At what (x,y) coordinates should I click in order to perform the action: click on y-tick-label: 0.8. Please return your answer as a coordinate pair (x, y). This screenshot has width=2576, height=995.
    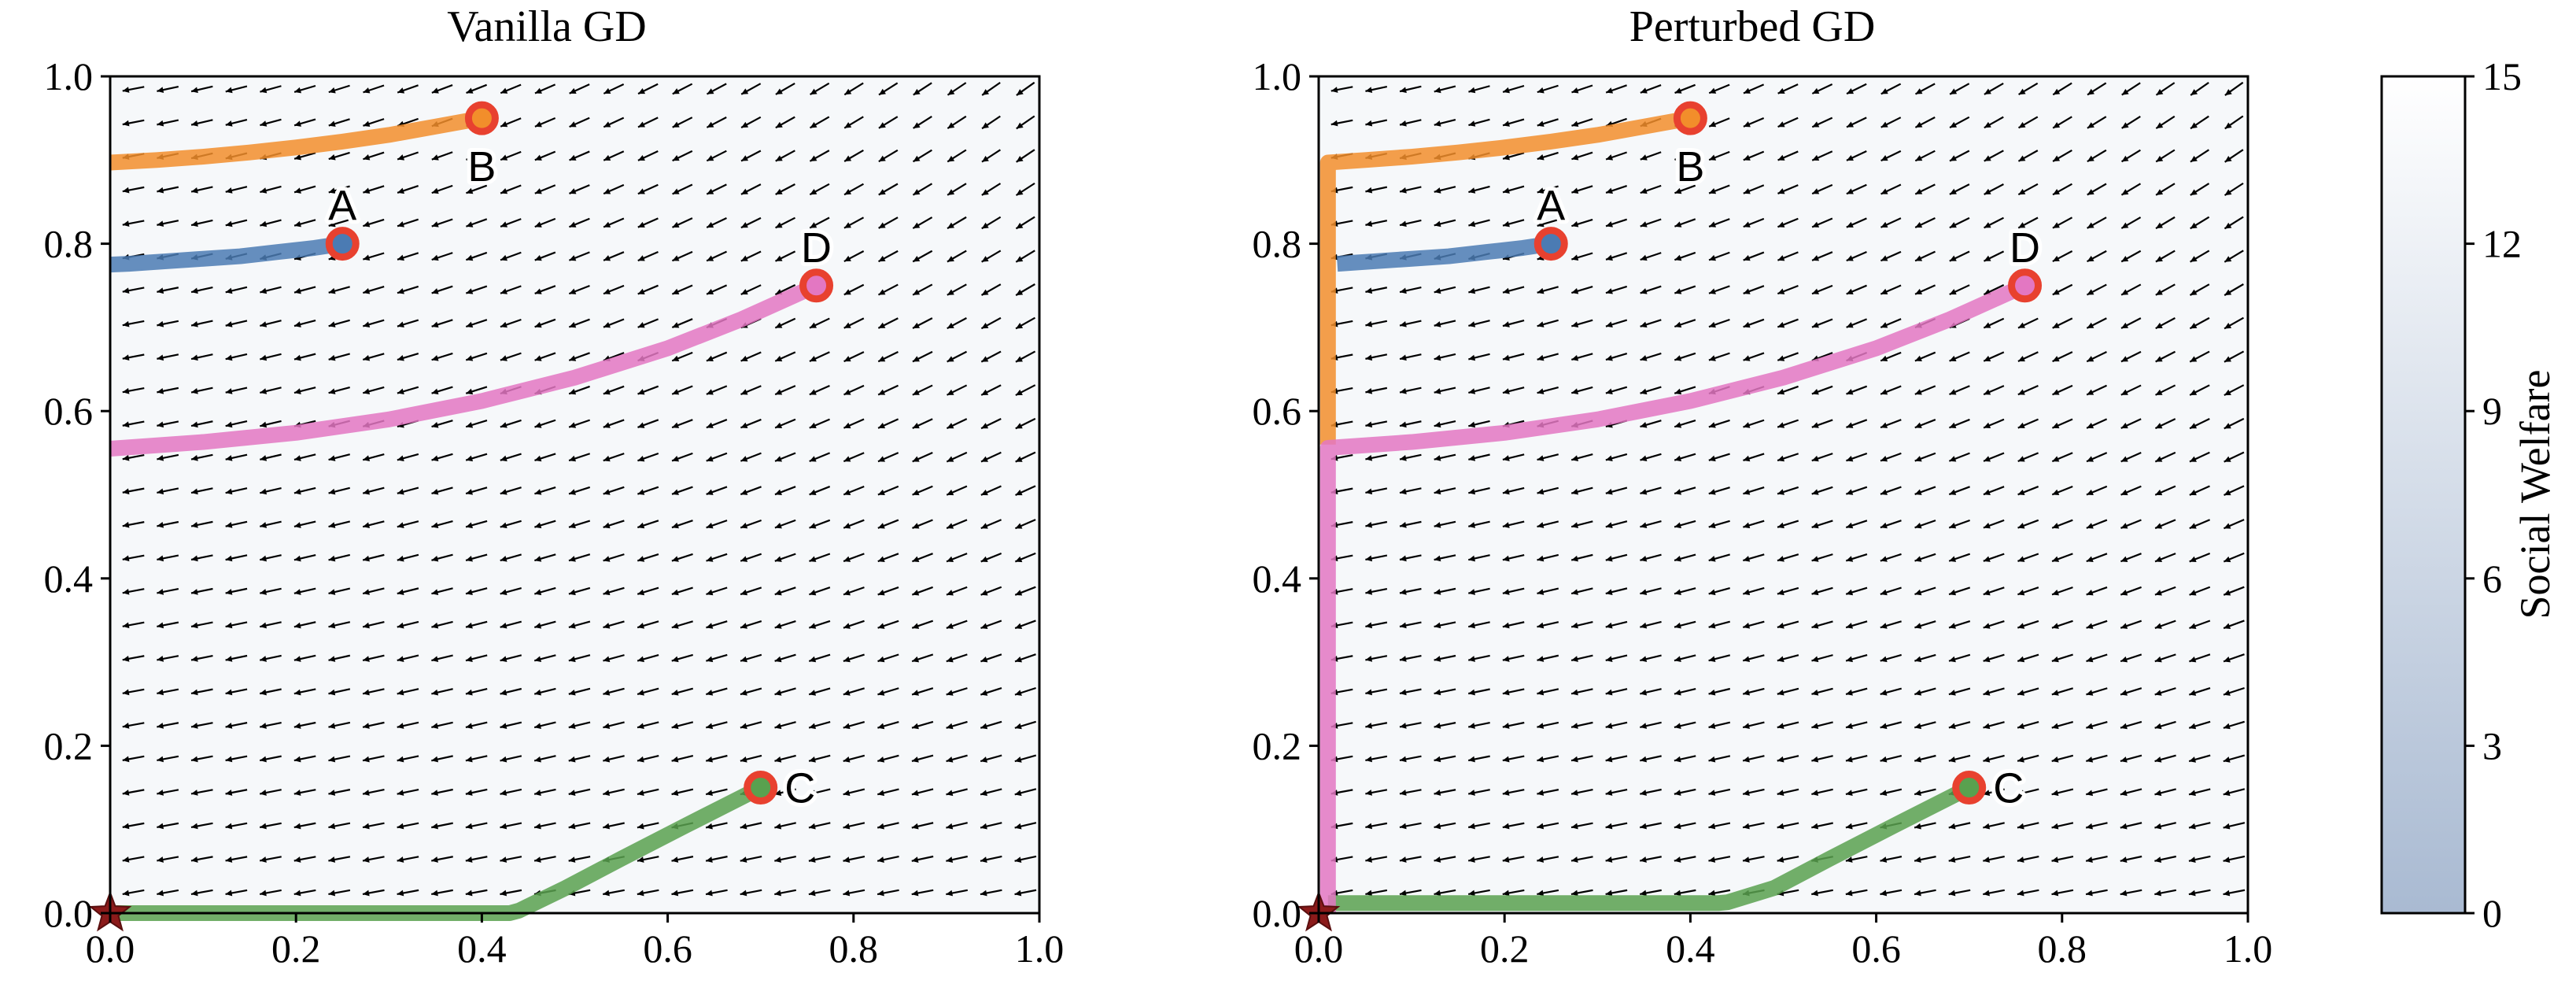
    Looking at the image, I should click on (1277, 244).